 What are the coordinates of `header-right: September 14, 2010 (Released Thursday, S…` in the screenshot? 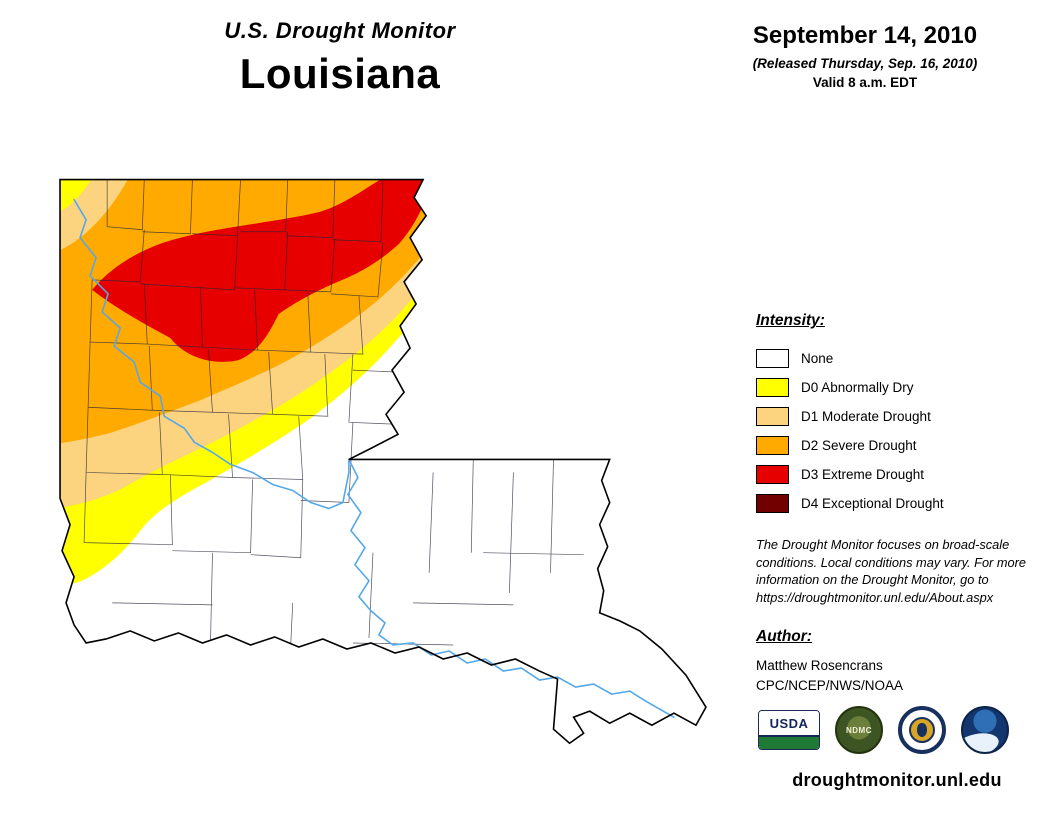 It's located at (865, 56).